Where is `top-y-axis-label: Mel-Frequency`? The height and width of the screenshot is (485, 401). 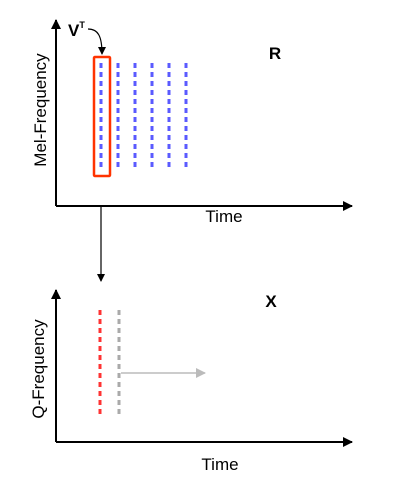
top-y-axis-label: Mel-Frequency is located at coordinates (40, 110).